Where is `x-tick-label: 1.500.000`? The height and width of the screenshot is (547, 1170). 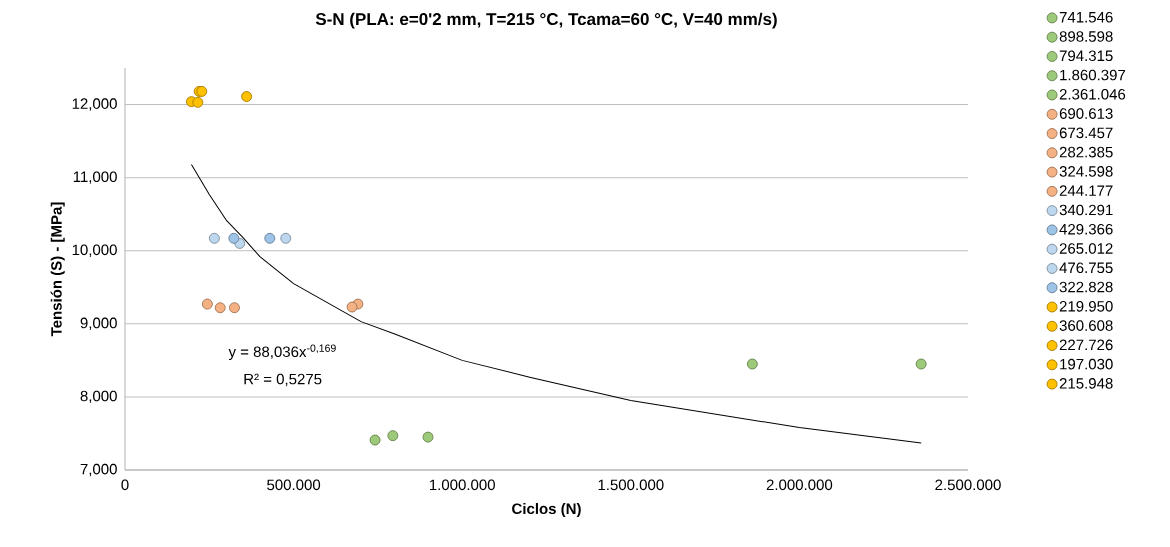 x-tick-label: 1.500.000 is located at coordinates (631, 485).